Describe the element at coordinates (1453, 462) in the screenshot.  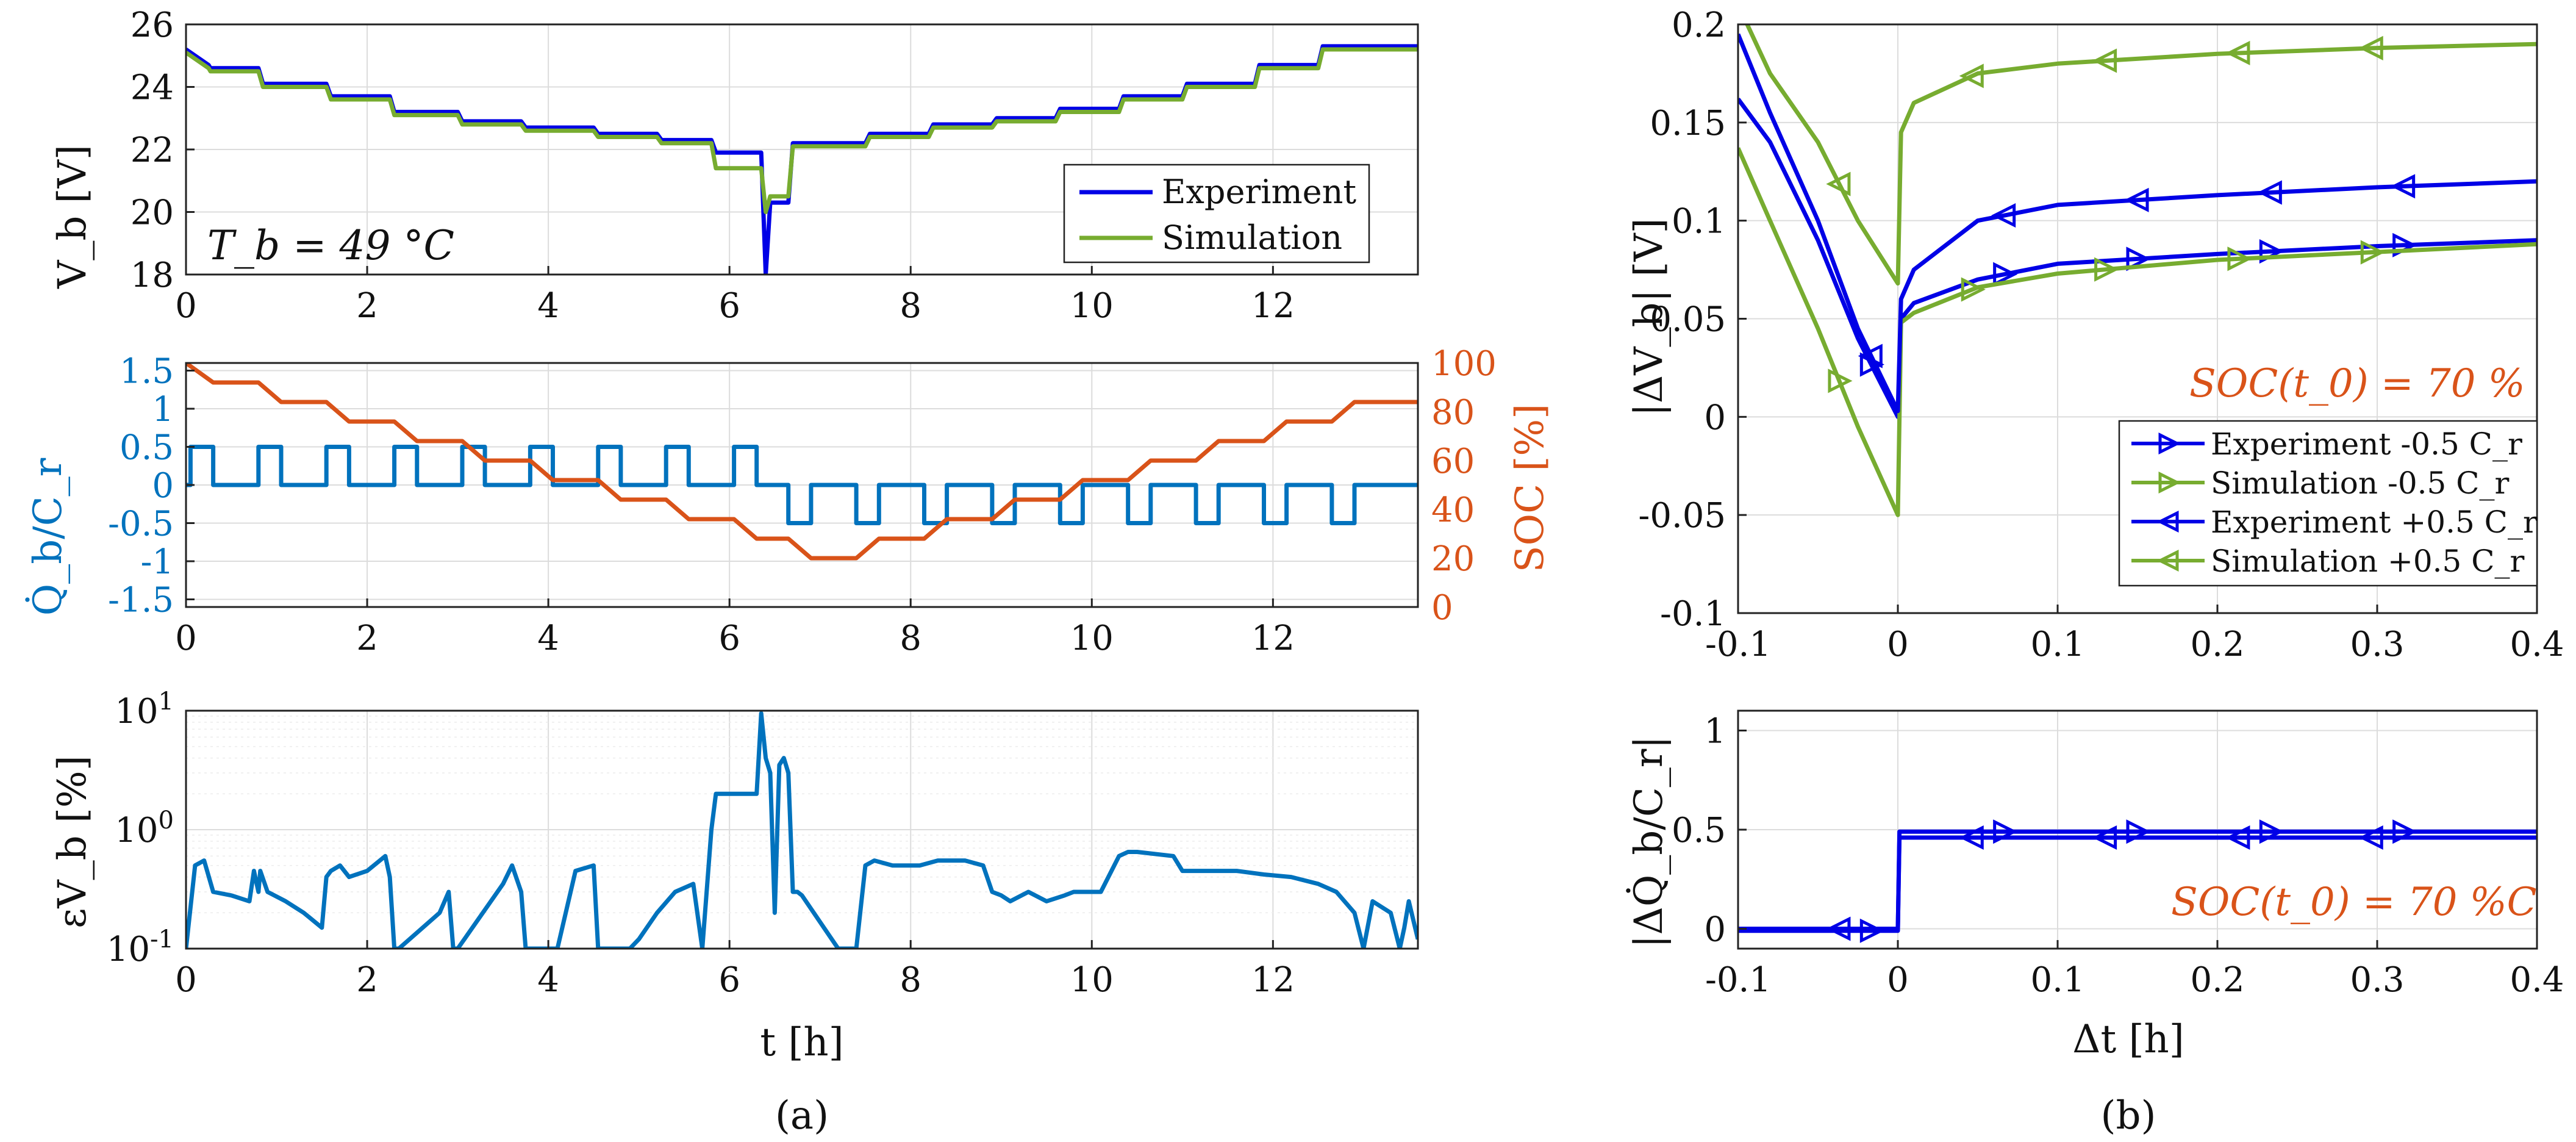
I see `a2-y2tick-label: 60` at that location.